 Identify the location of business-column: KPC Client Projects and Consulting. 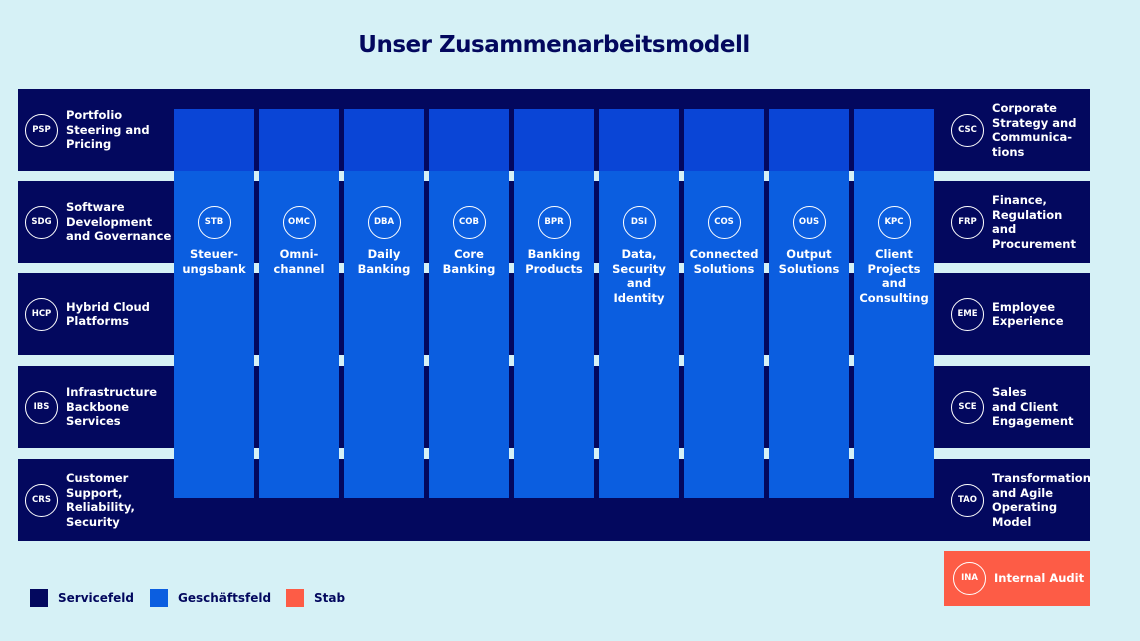
(894, 303).